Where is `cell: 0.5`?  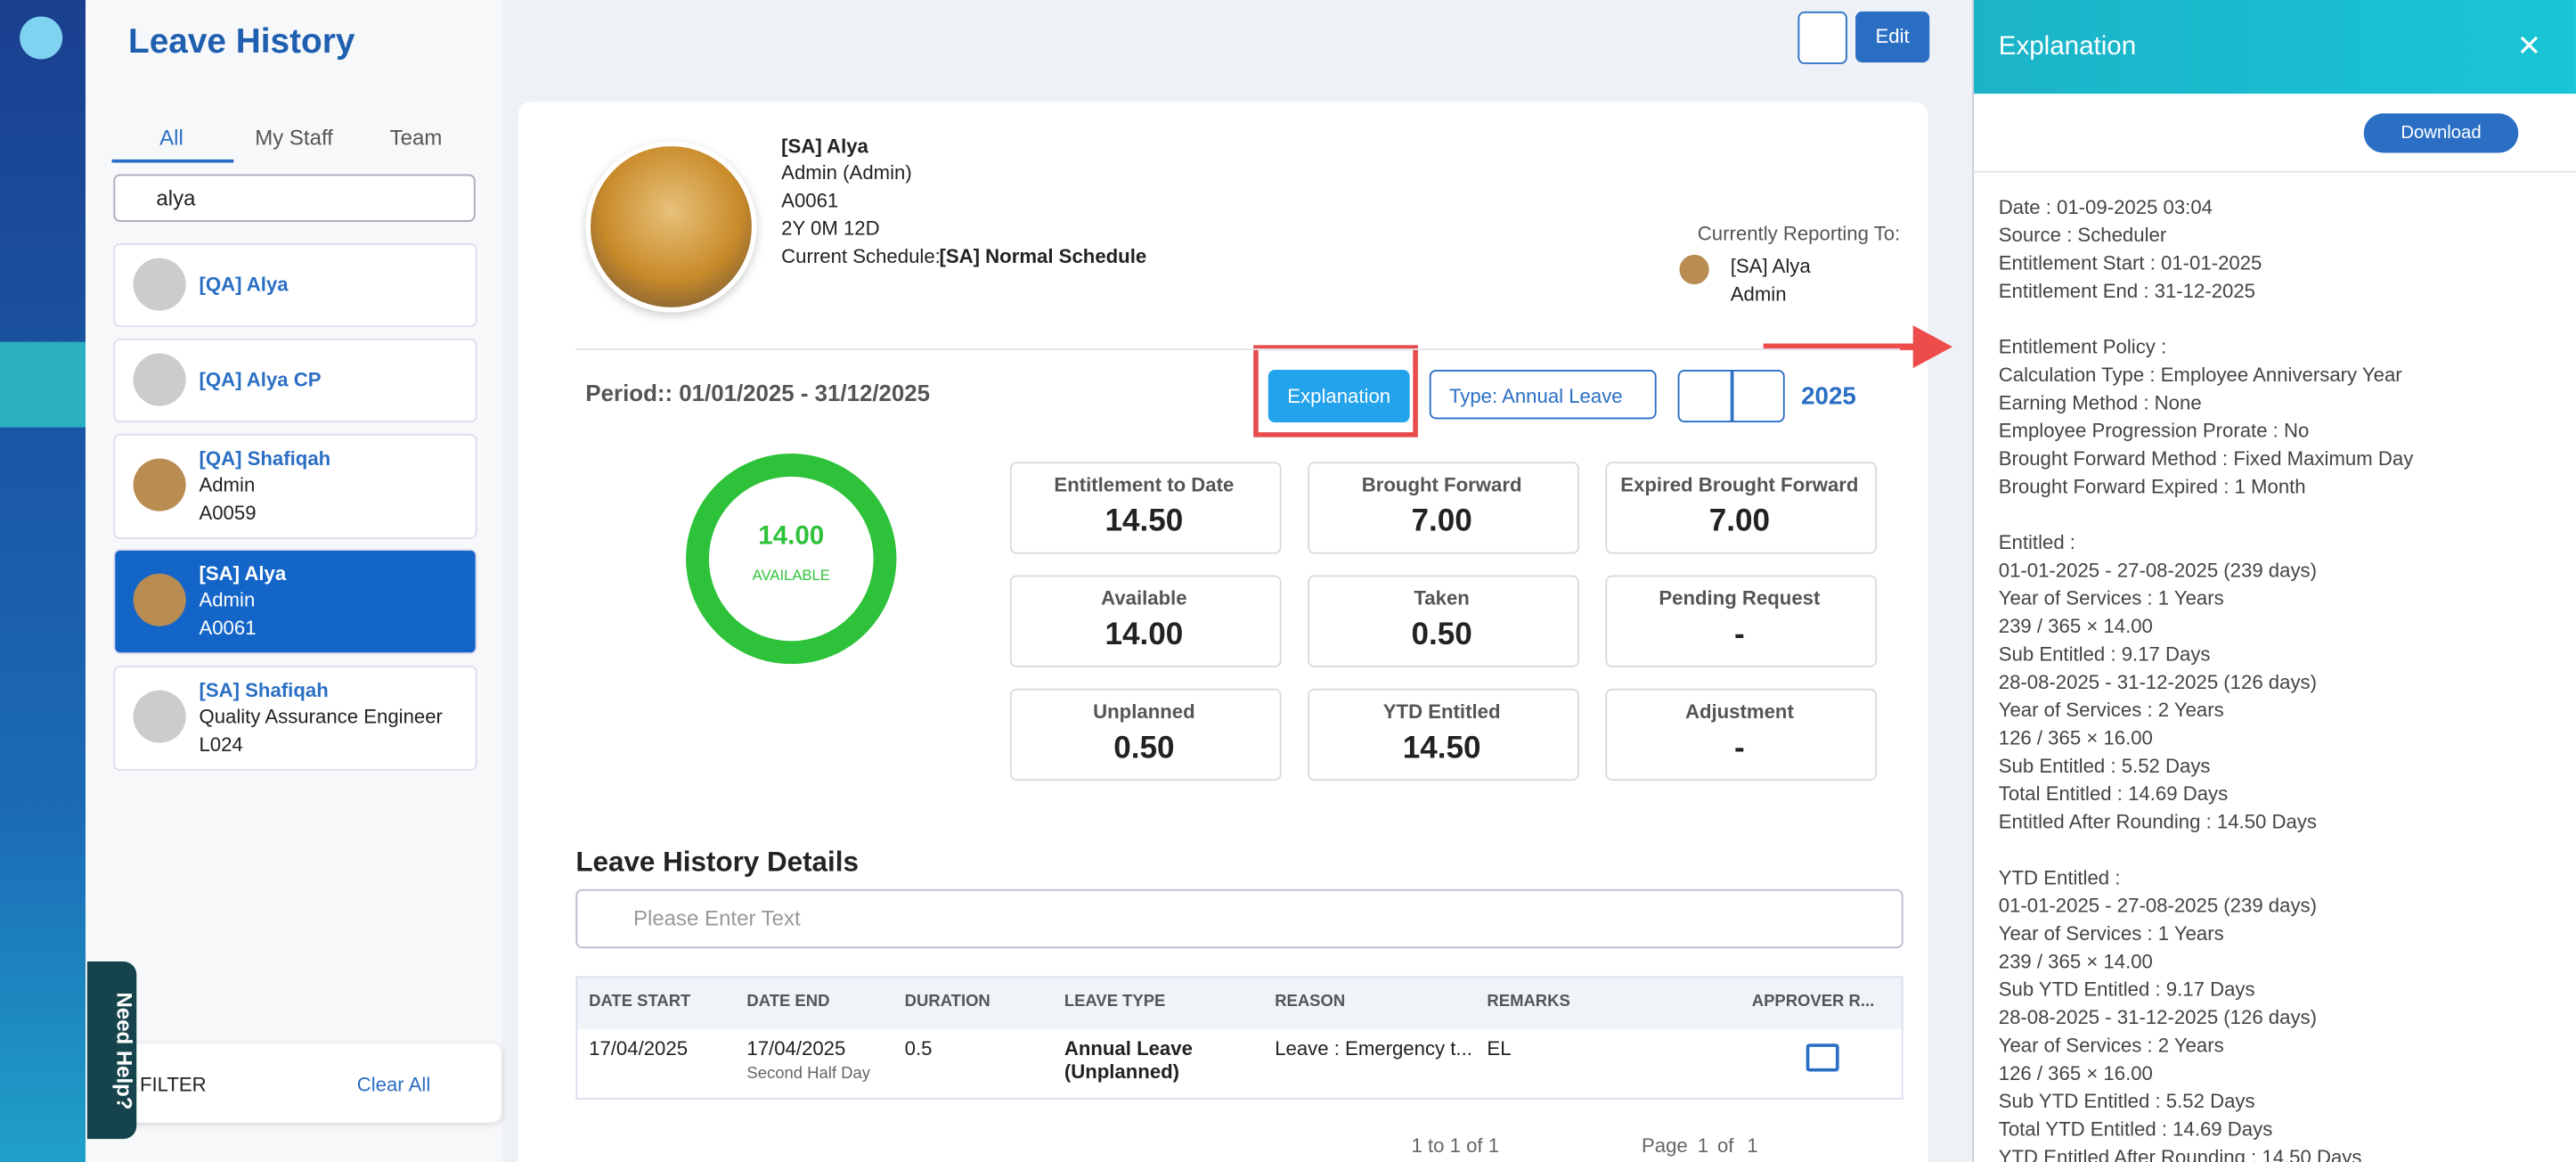
cell: 0.5 is located at coordinates (919, 1048).